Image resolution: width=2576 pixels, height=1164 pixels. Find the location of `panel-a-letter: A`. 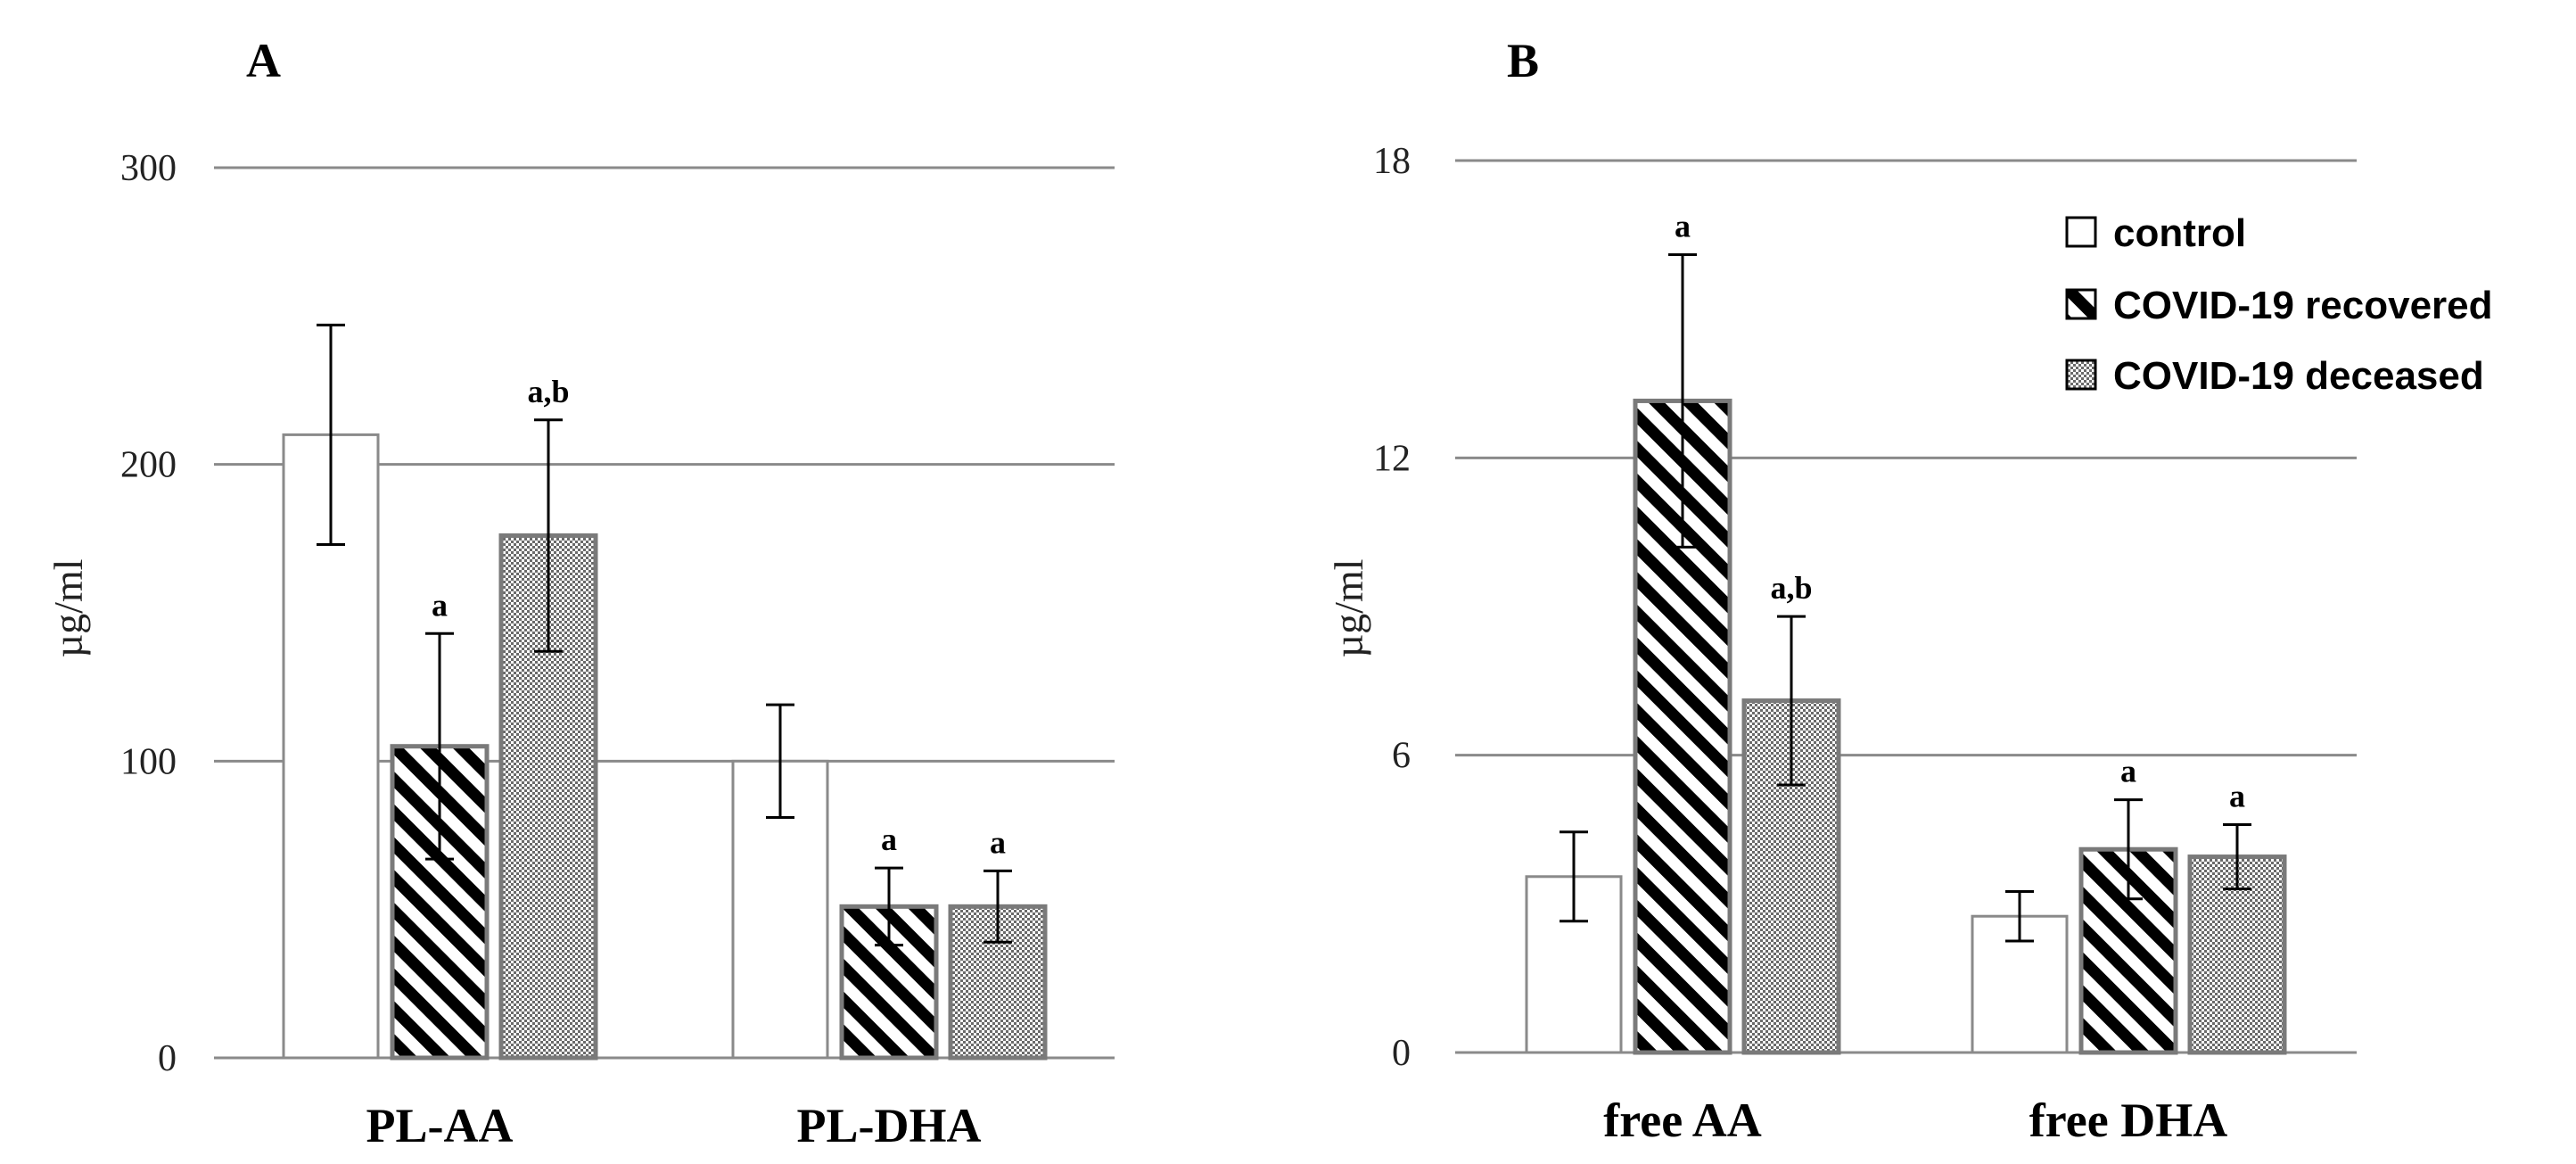

panel-a-letter: A is located at coordinates (263, 60).